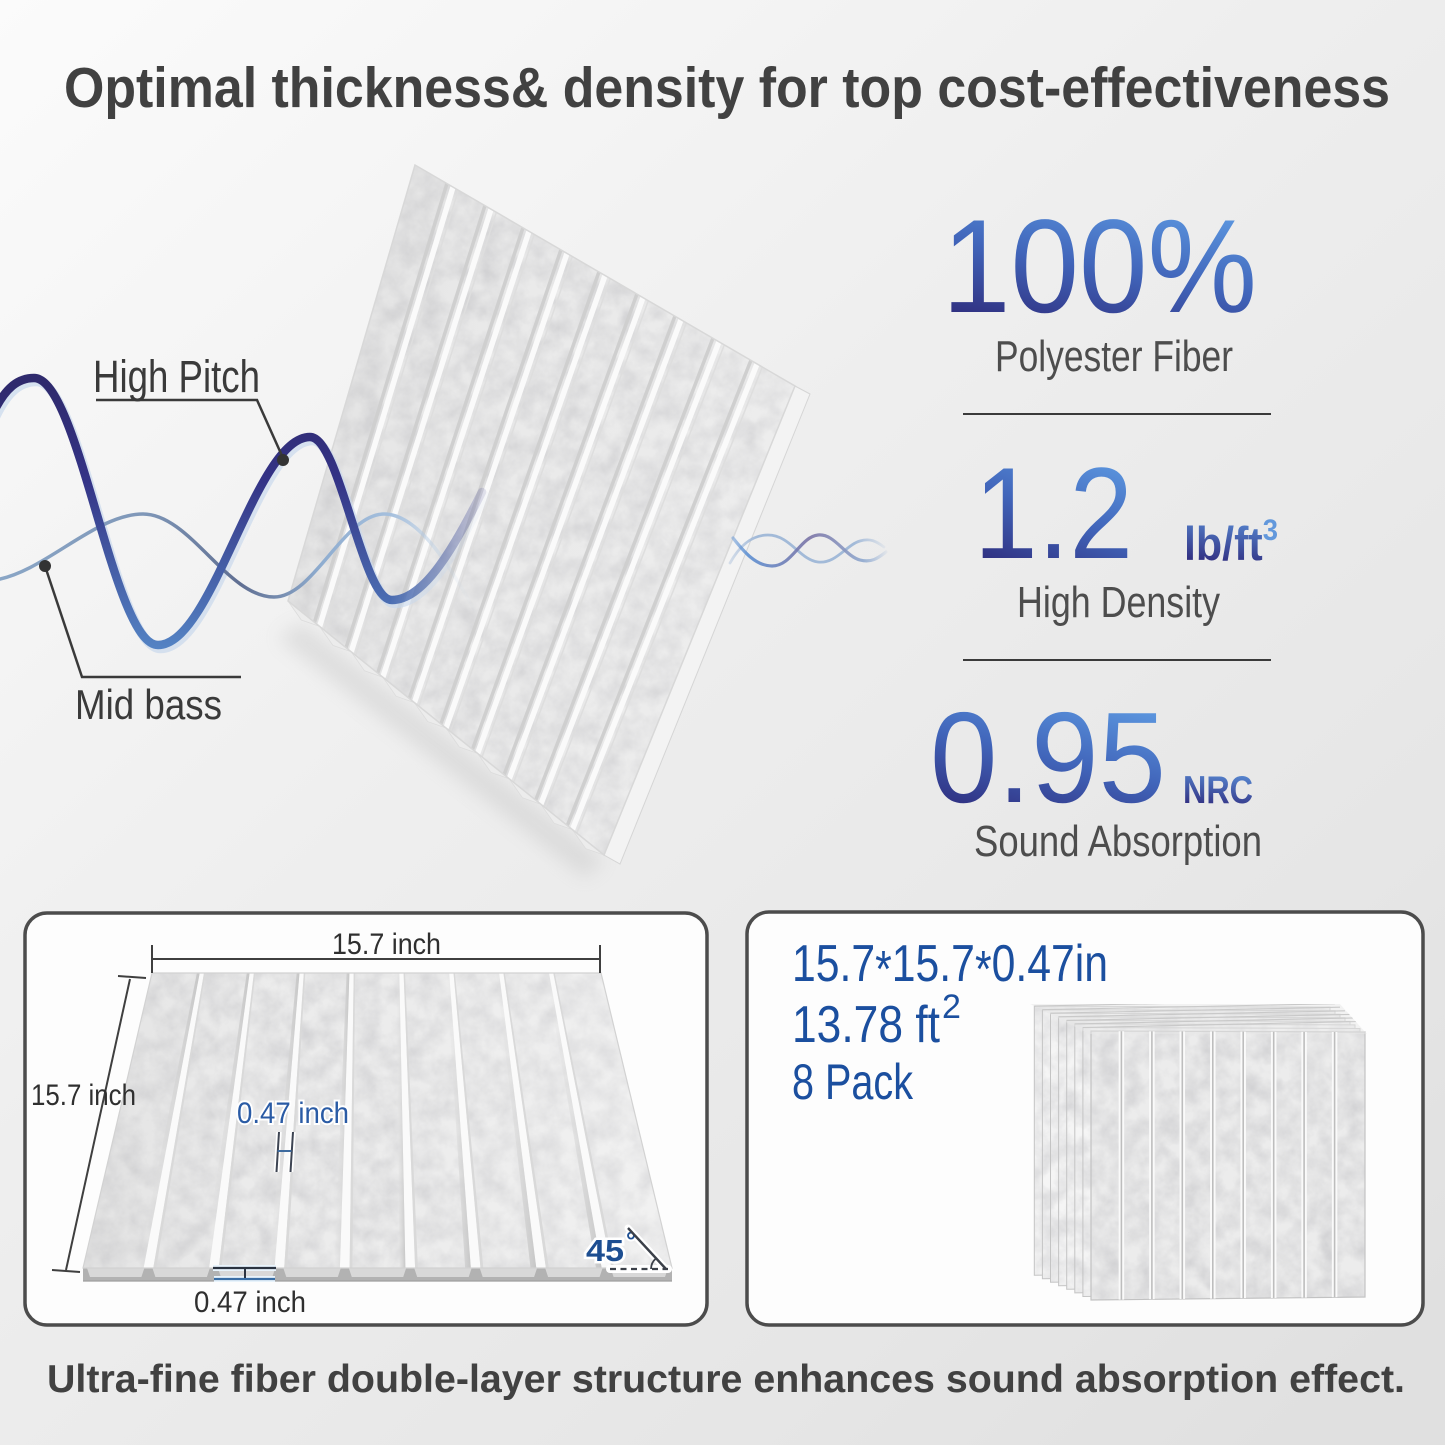 The height and width of the screenshot is (1450, 1445). Describe the element at coordinates (951, 1007) in the screenshot. I see `svg-text: 2` at that location.